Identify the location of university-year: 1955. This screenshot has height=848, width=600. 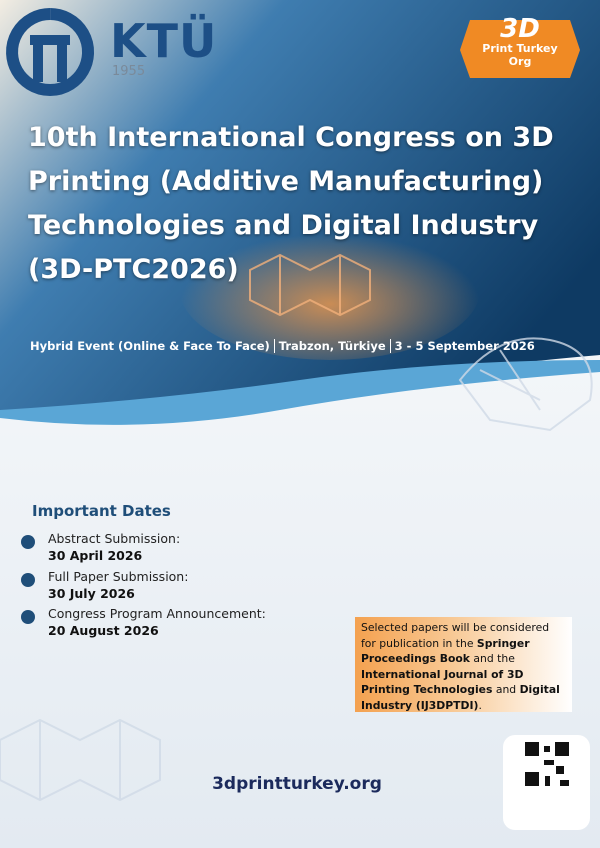
(129, 71).